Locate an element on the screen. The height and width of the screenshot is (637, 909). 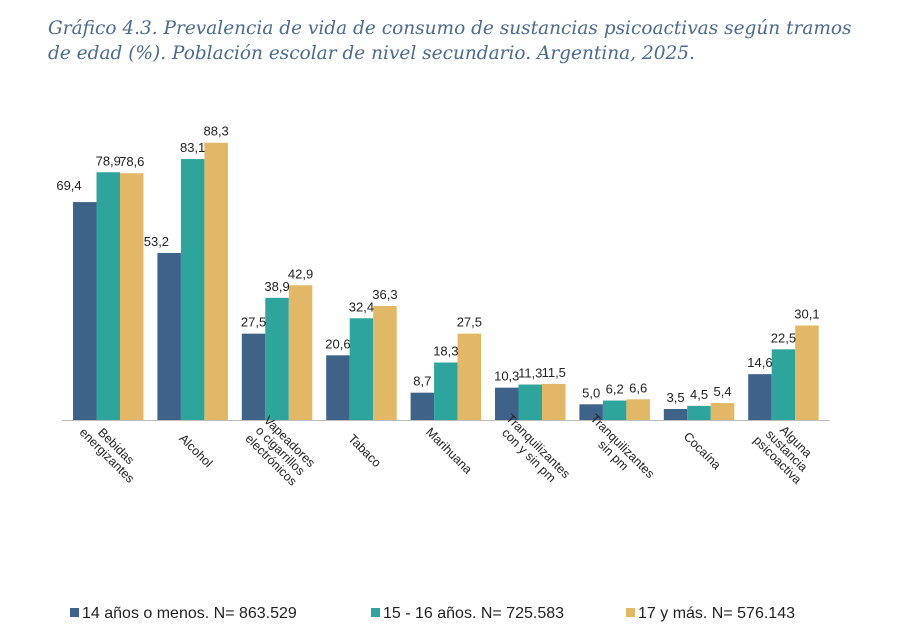
category-label: Tabaco is located at coordinates (364, 451).